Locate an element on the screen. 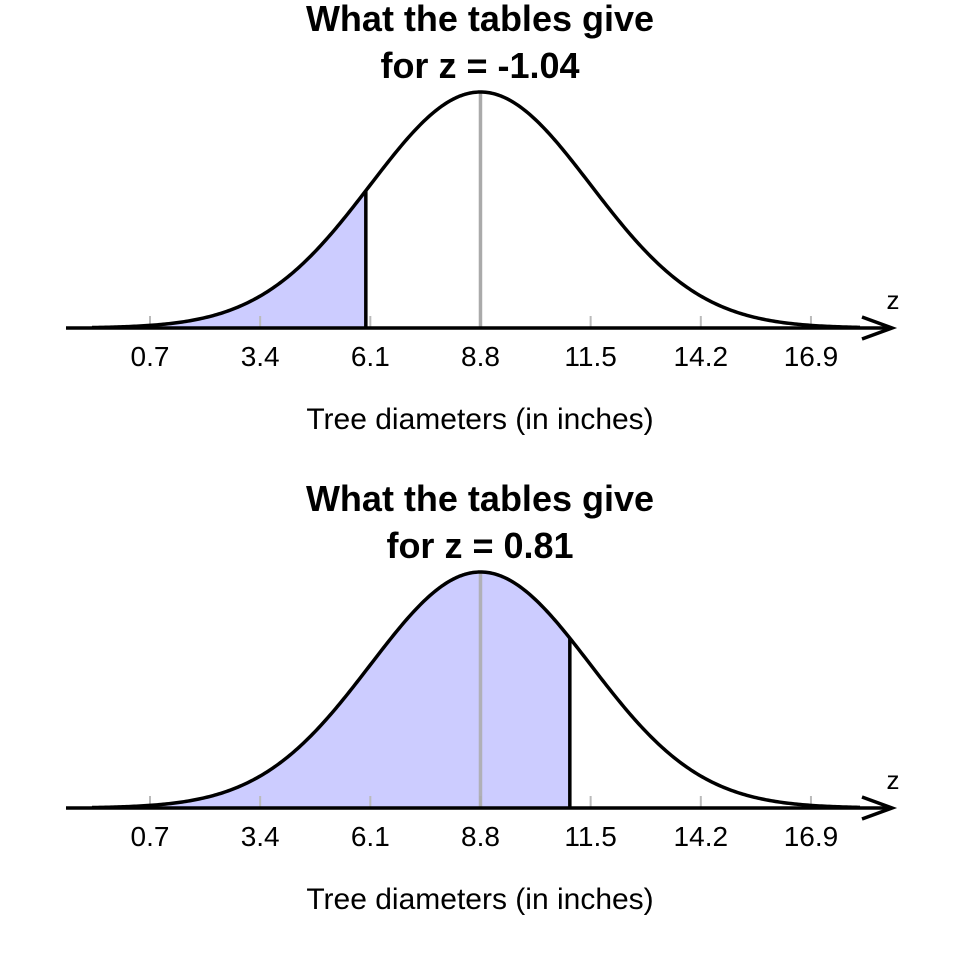 The image size is (960, 960). chart-title-line-2: for z = 0.81 is located at coordinates (480, 545).